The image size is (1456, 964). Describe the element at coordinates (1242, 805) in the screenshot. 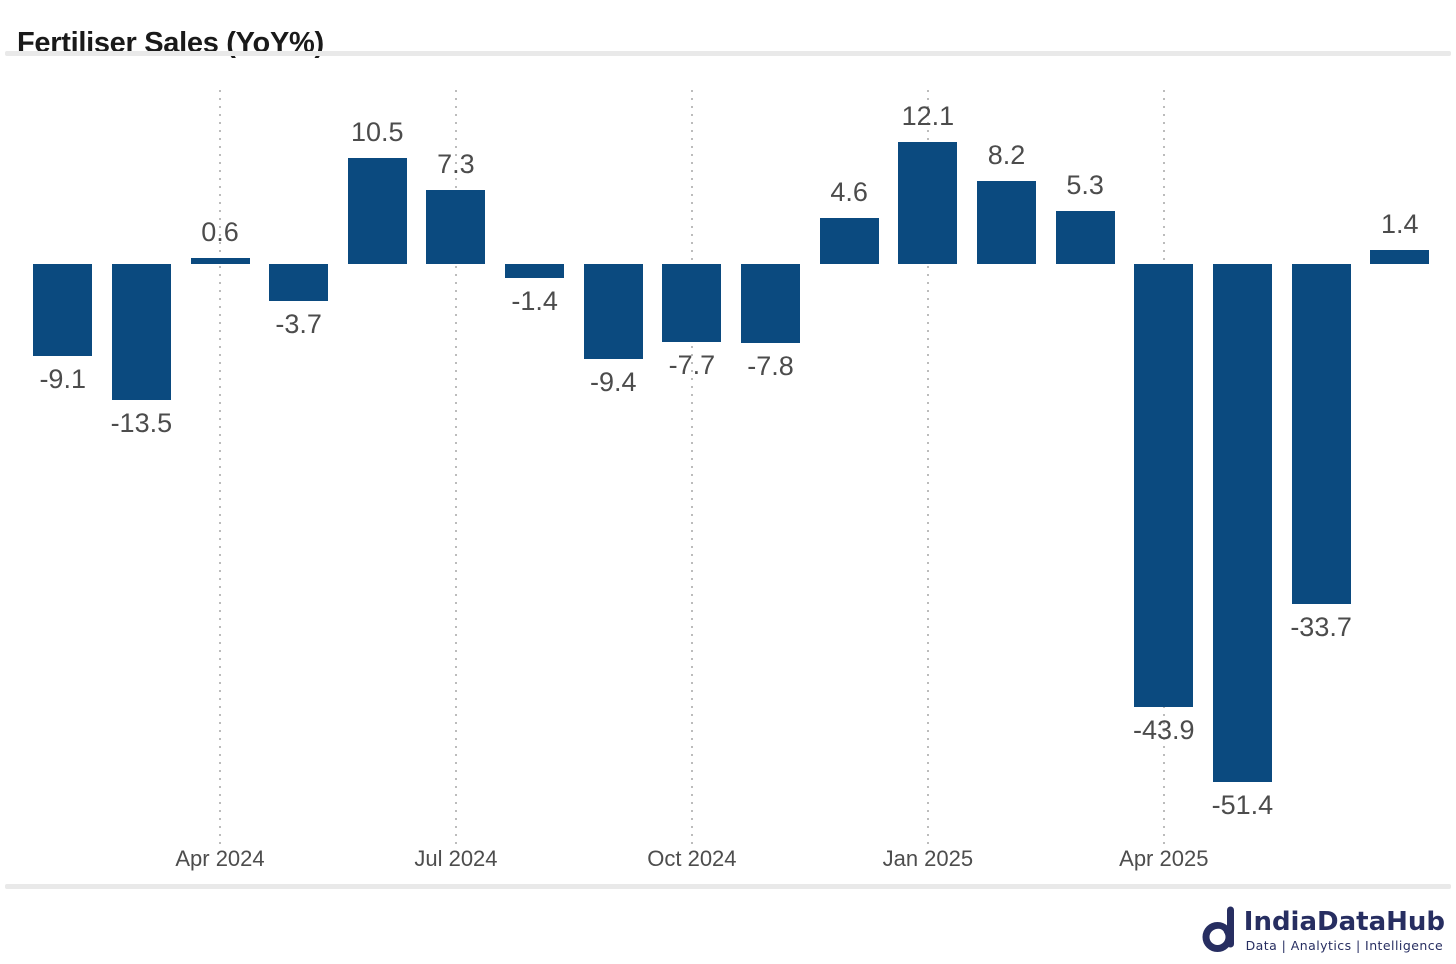

I see `bar-data-label: -51.4` at that location.